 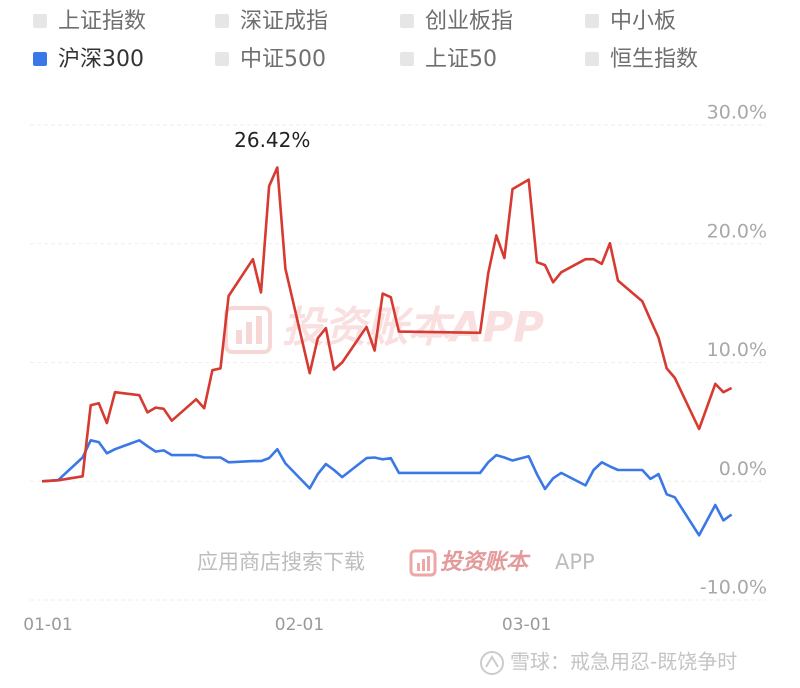 I want to click on download-brand: 投资账本, so click(x=485, y=562).